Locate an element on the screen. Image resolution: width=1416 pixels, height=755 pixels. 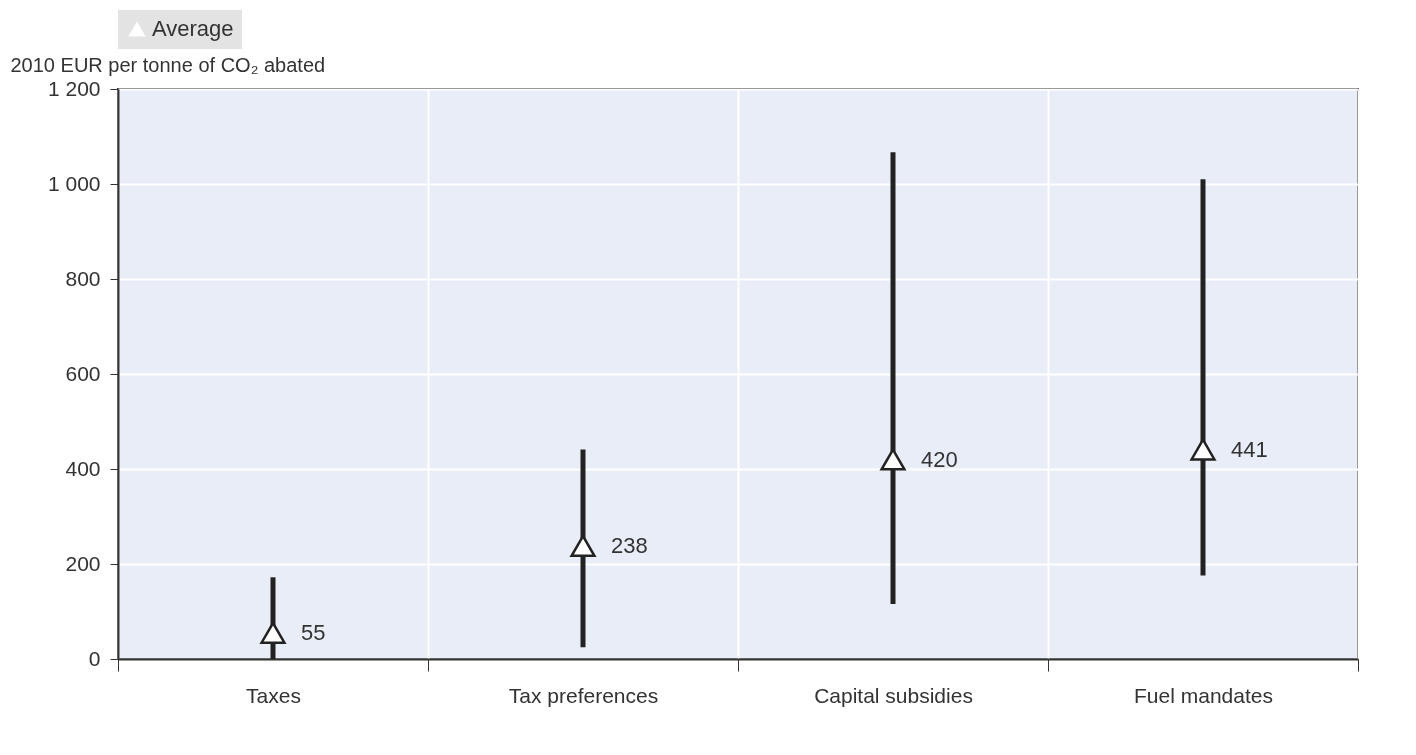
y-tick-label: 800 is located at coordinates (83, 278).